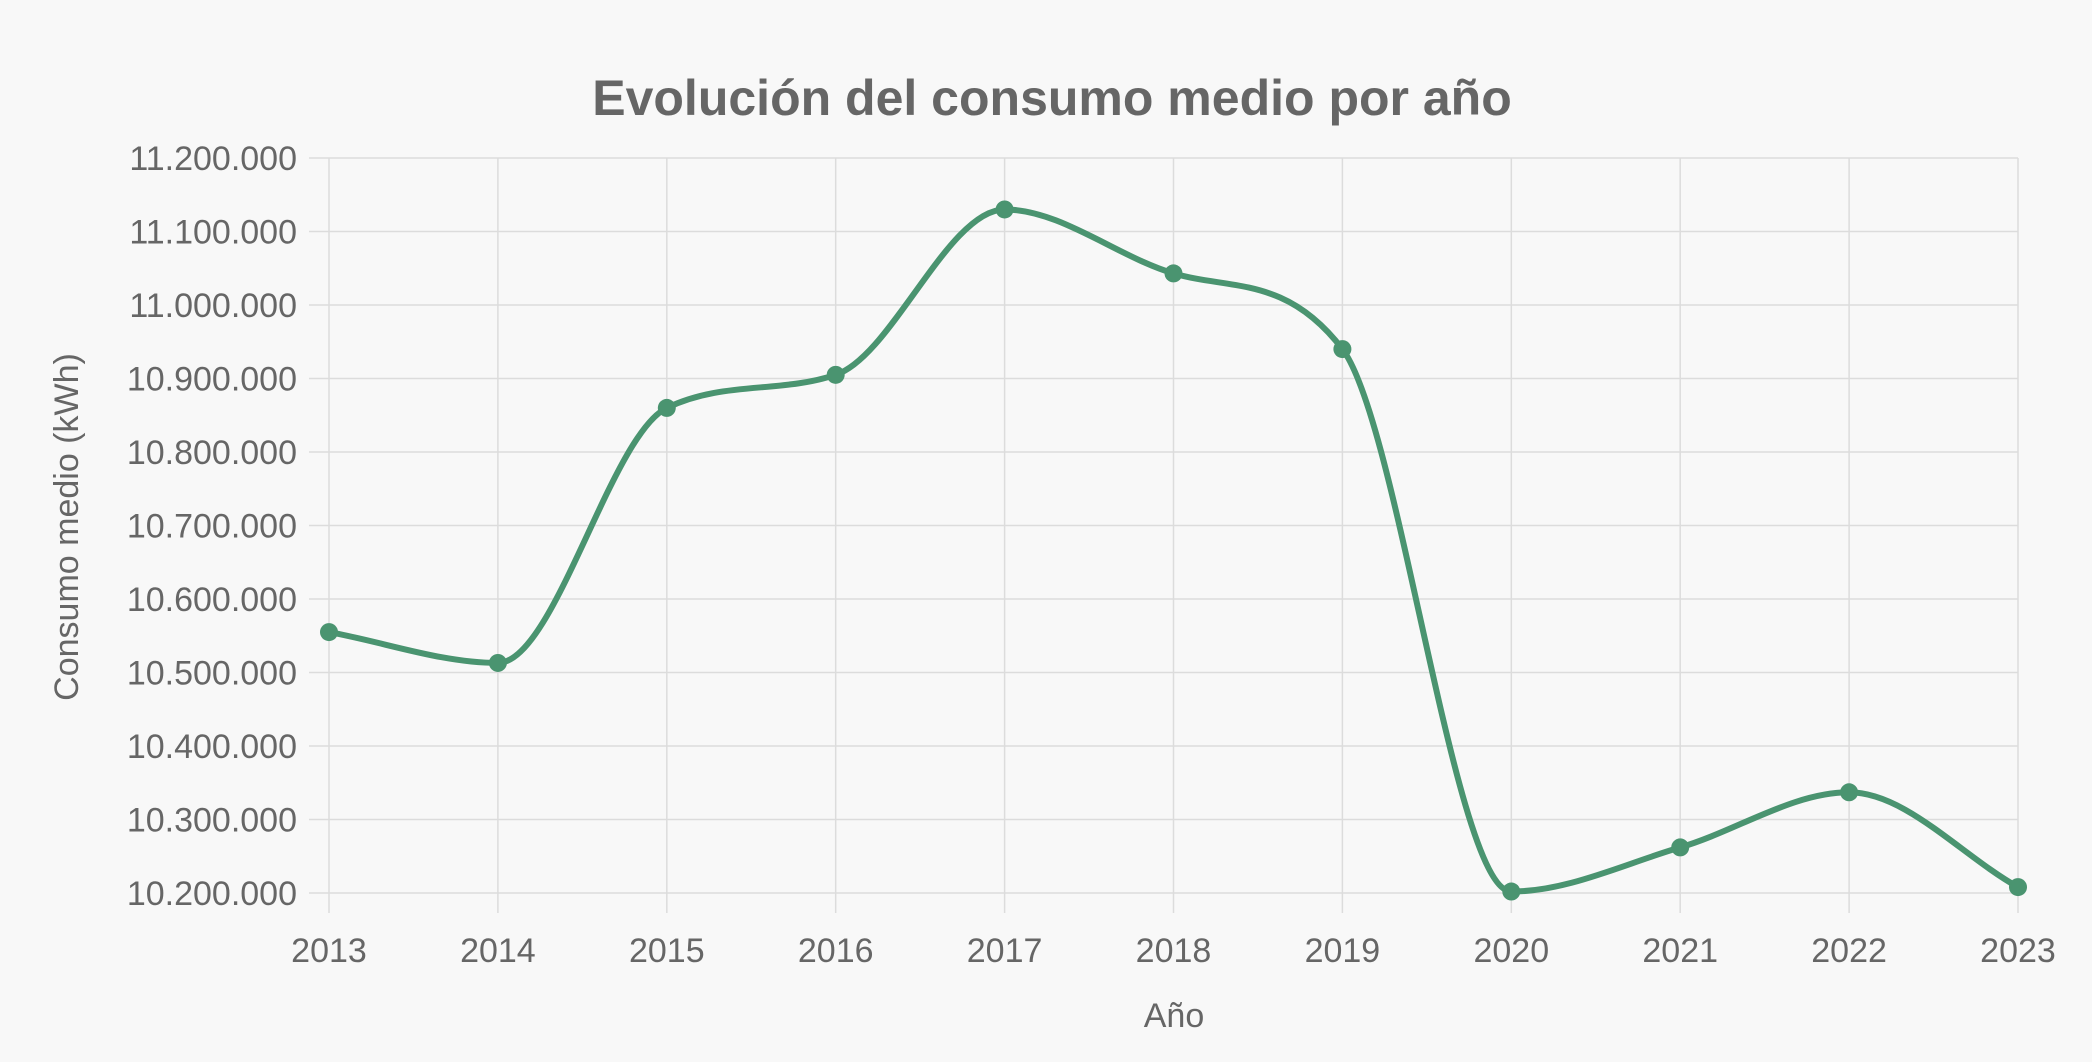  I want to click on x-axis-title: Año, so click(1174, 1016).